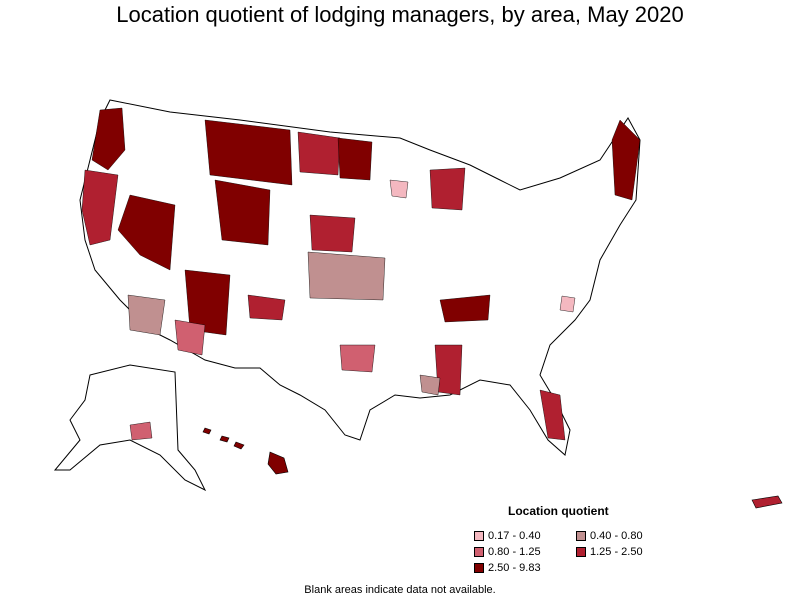 This screenshot has width=800, height=600. Describe the element at coordinates (616, 536) in the screenshot. I see `legend-label: 0.40 - 0.80` at that location.